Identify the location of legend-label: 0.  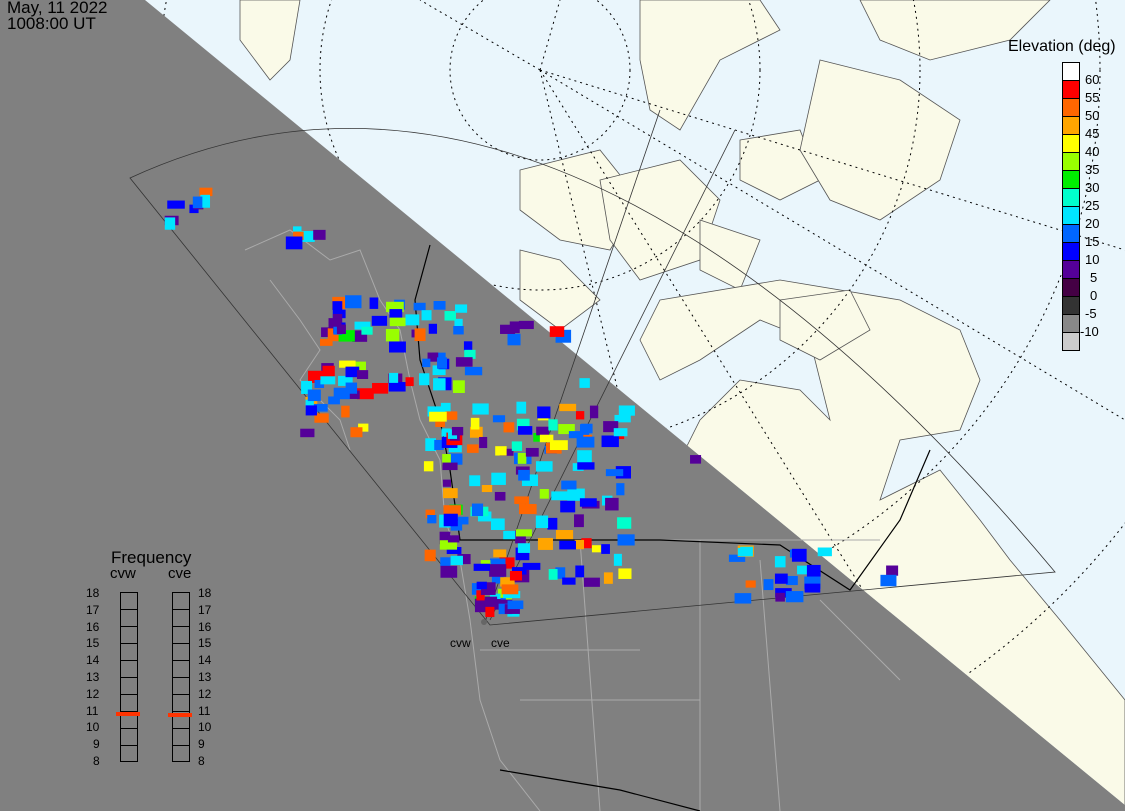
(1094, 295).